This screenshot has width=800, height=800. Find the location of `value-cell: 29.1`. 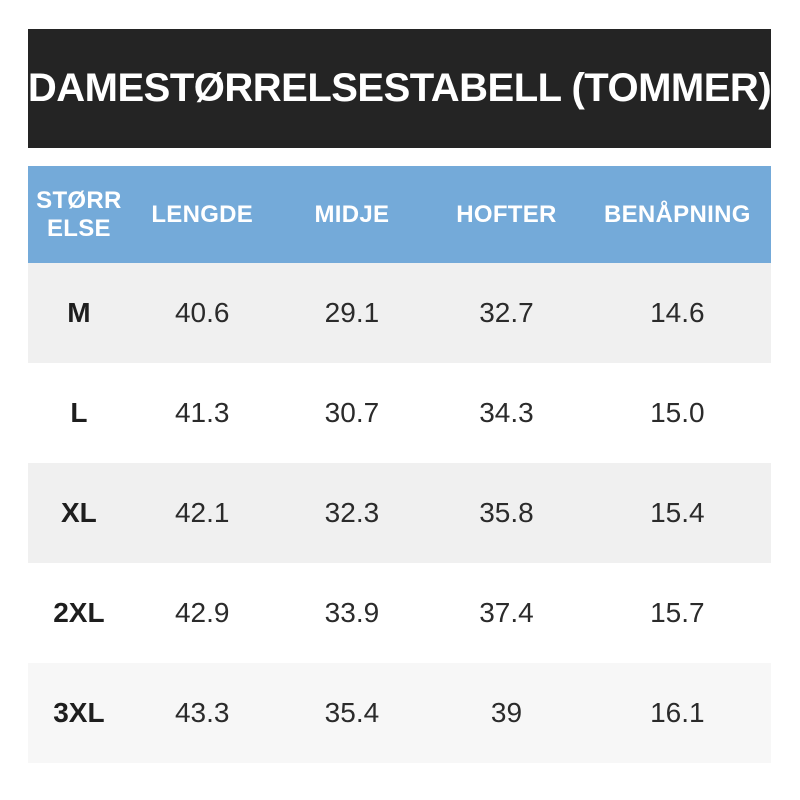

value-cell: 29.1 is located at coordinates (352, 312).